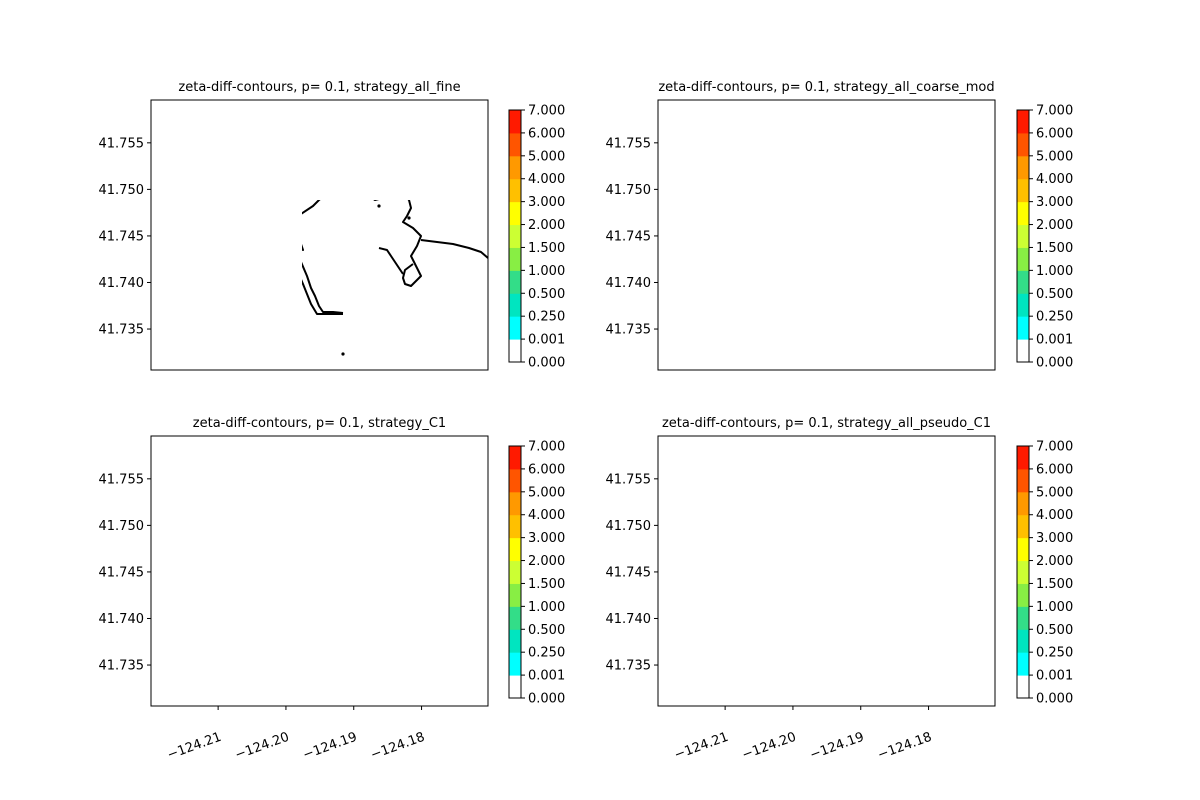 This screenshot has height=800, width=1200. Describe the element at coordinates (701, 746) in the screenshot. I see `x-tick-label: −124.21` at that location.